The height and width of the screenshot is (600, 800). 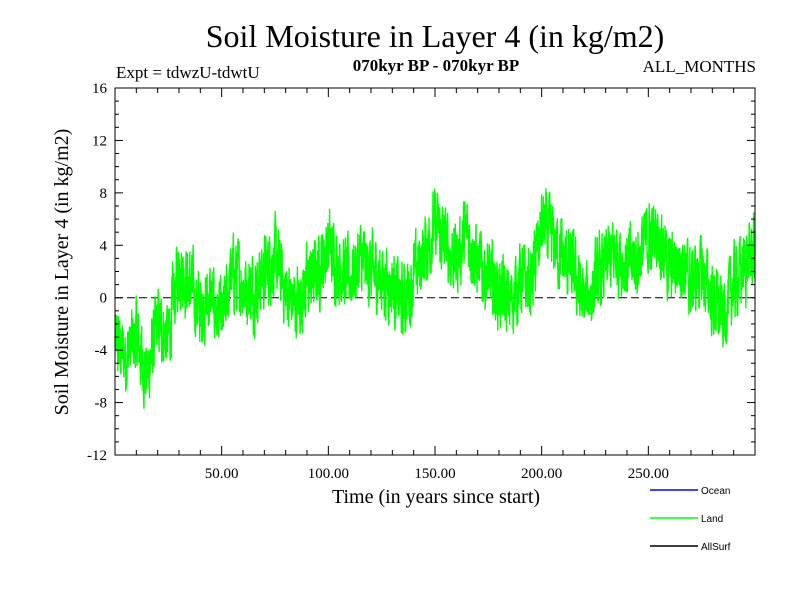 What do you see at coordinates (104, 246) in the screenshot?
I see `y-tick-label: 4` at bounding box center [104, 246].